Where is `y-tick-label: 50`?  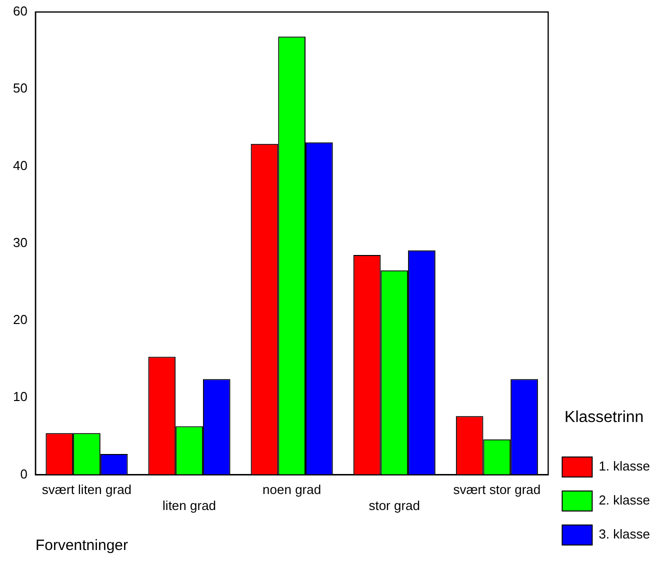 y-tick-label: 50 is located at coordinates (20, 88).